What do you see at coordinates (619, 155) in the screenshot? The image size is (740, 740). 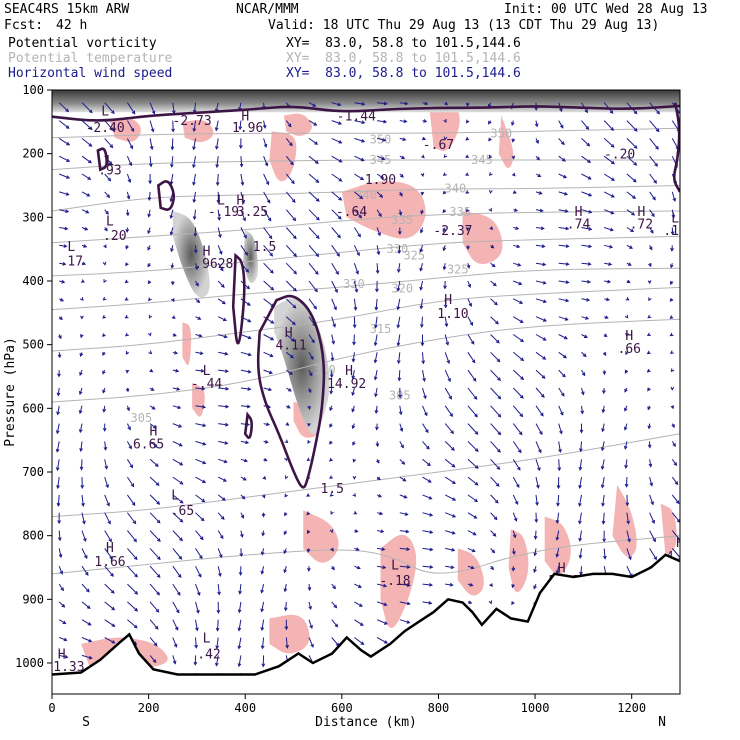 I see `extremum-label: -.20` at bounding box center [619, 155].